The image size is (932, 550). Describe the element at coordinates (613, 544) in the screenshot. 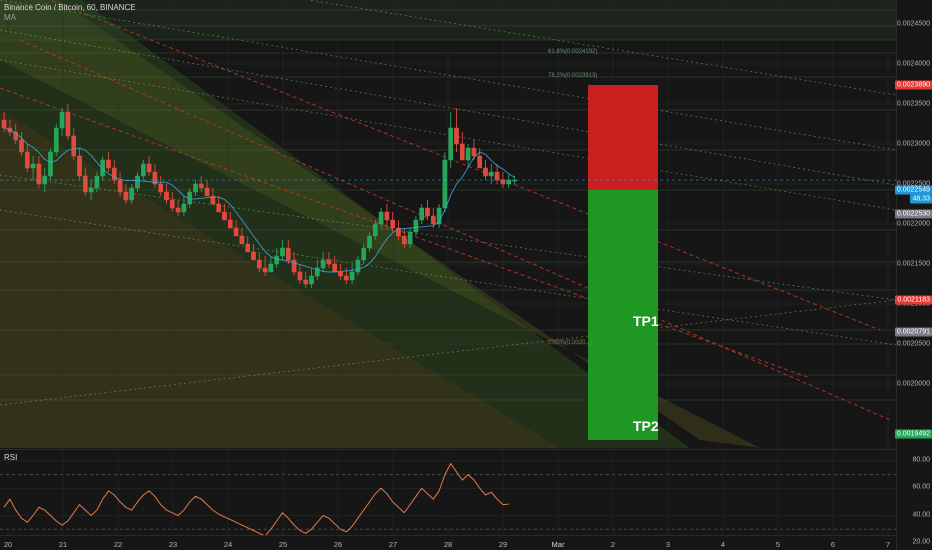

I see `time-axis-tick: 2` at that location.